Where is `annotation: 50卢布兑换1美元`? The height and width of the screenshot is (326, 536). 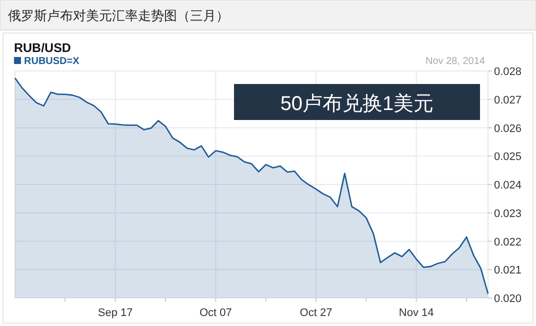
annotation: 50卢布兑换1美元 is located at coordinates (357, 103).